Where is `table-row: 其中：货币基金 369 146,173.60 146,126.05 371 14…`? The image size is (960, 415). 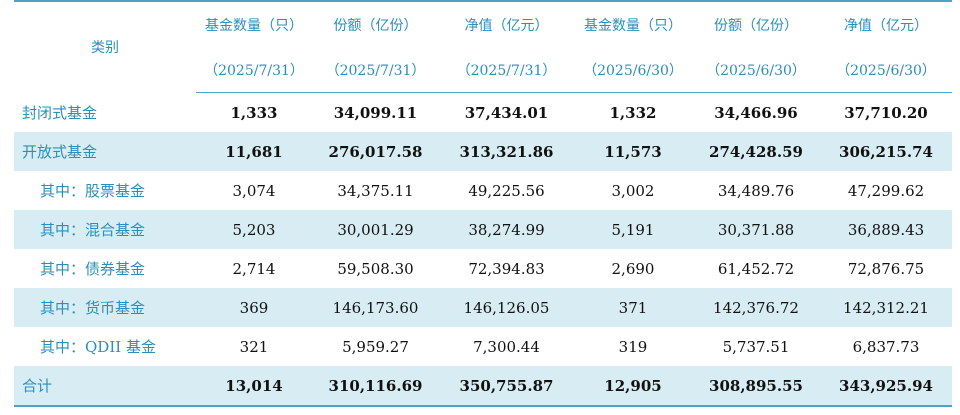 table-row: 其中：货币基金 369 146,173.60 146,126.05 371 14… is located at coordinates (483, 307).